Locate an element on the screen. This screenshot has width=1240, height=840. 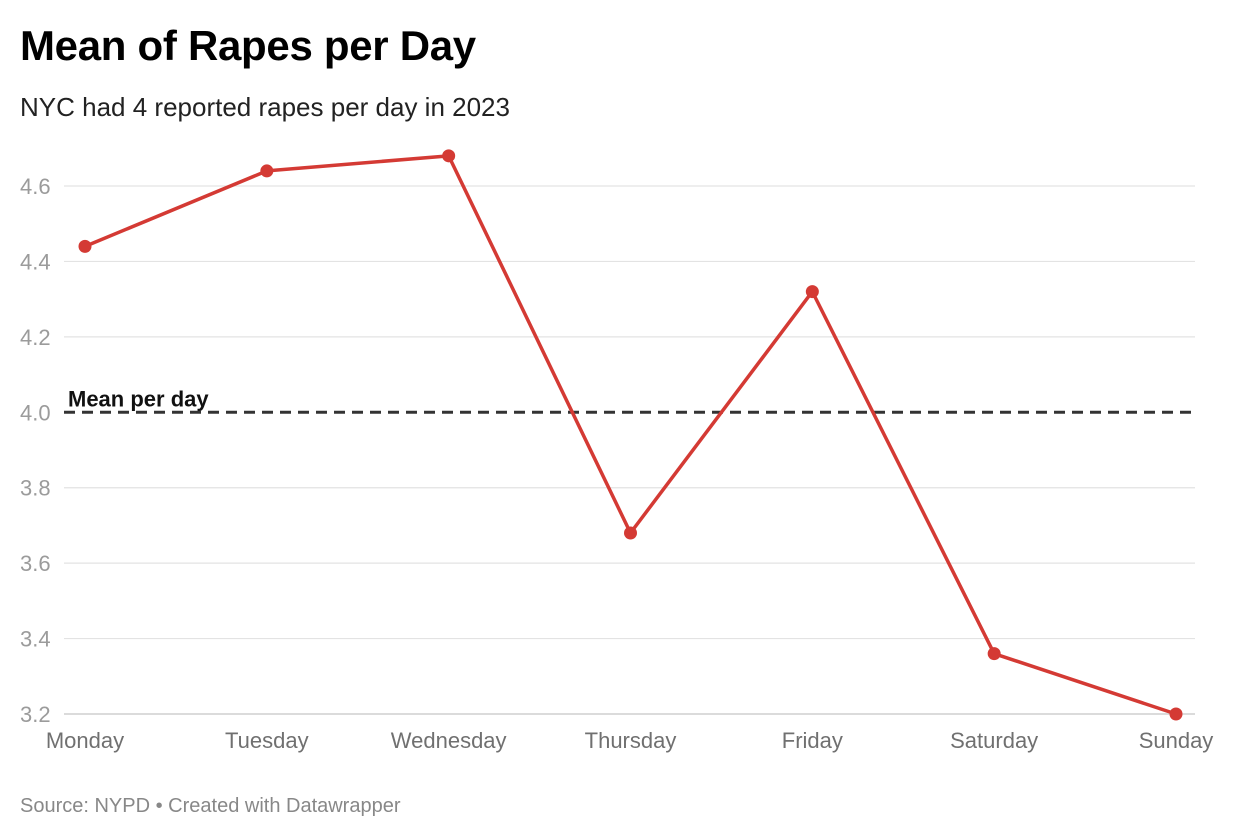
data-point-thursday is located at coordinates (630, 533).